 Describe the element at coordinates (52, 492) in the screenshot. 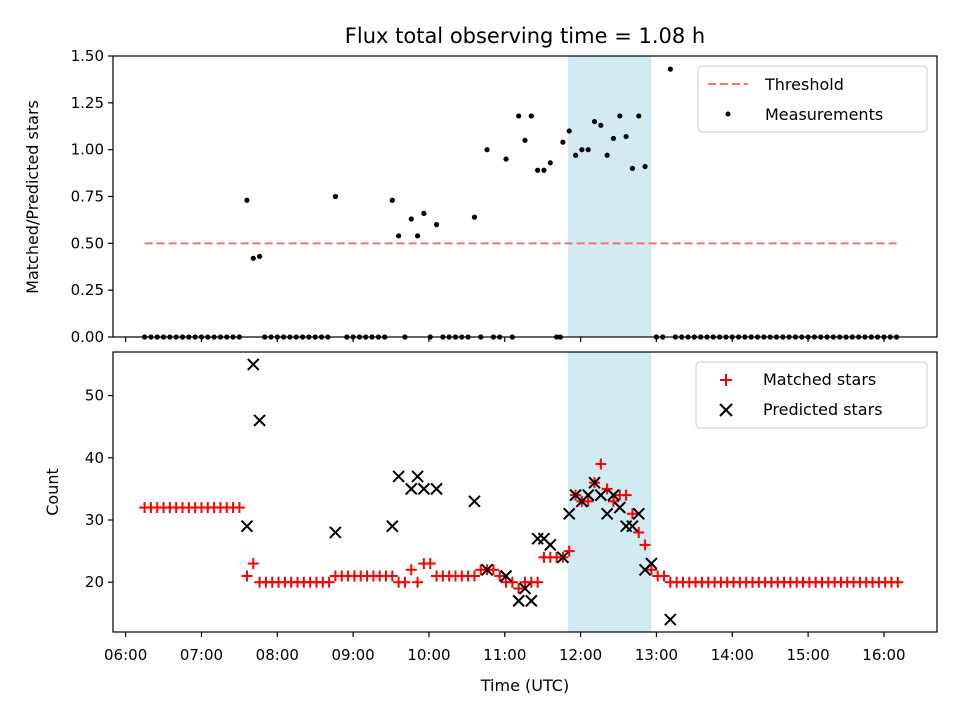

I see `bottom-y-axis-label: Count` at that location.